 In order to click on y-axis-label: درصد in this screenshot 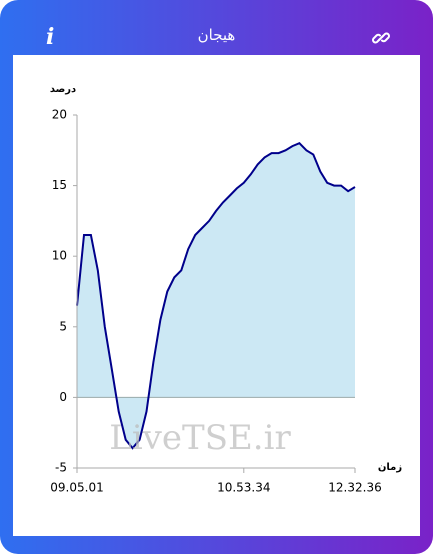, I will do `click(63, 89)`.